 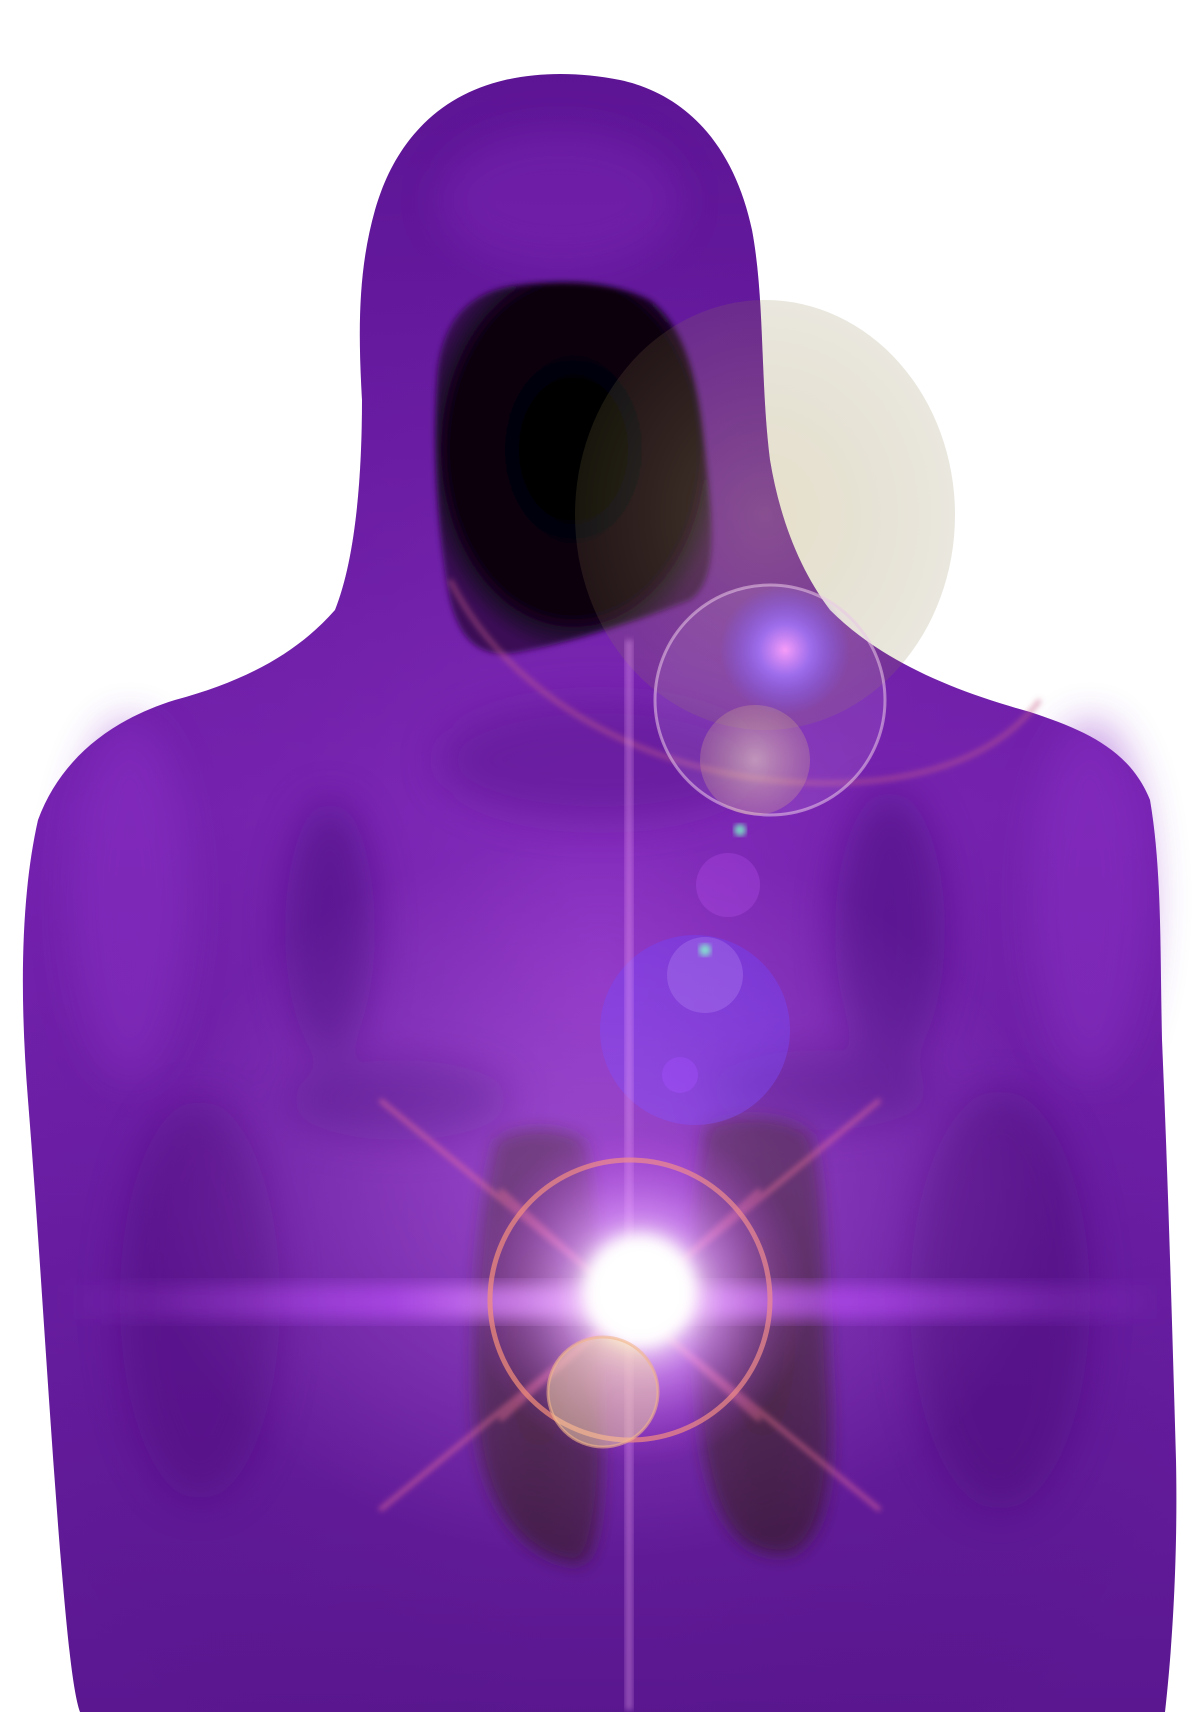 What do you see at coordinates (603, 1392) in the screenshot?
I see `lower-bokeh` at bounding box center [603, 1392].